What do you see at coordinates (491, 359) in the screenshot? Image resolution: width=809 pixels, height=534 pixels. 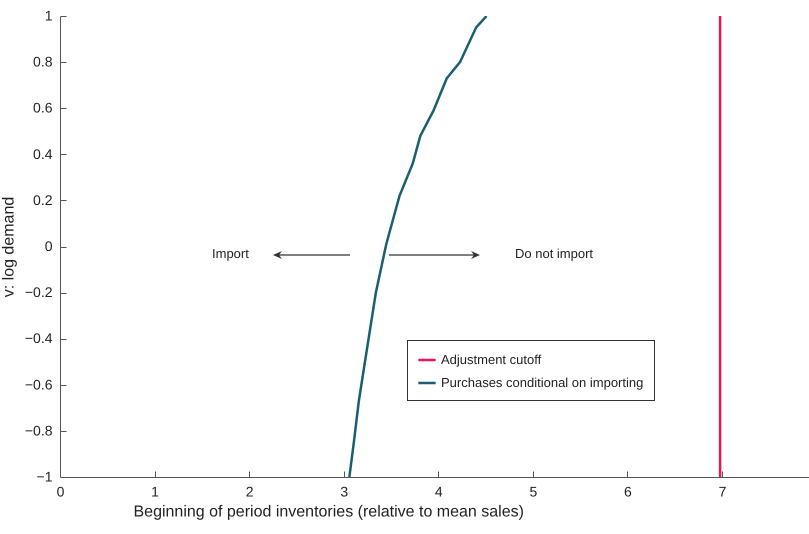 I see `legend-label: Adjustment cutoff` at bounding box center [491, 359].